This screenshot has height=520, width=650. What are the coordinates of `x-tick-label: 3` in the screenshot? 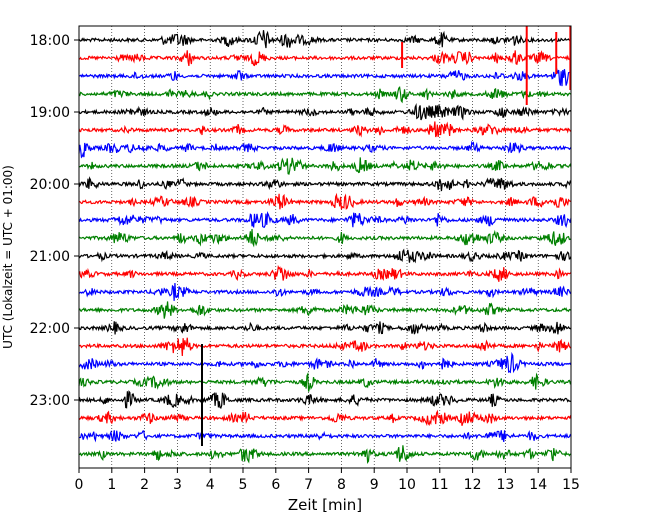 It's located at (177, 485).